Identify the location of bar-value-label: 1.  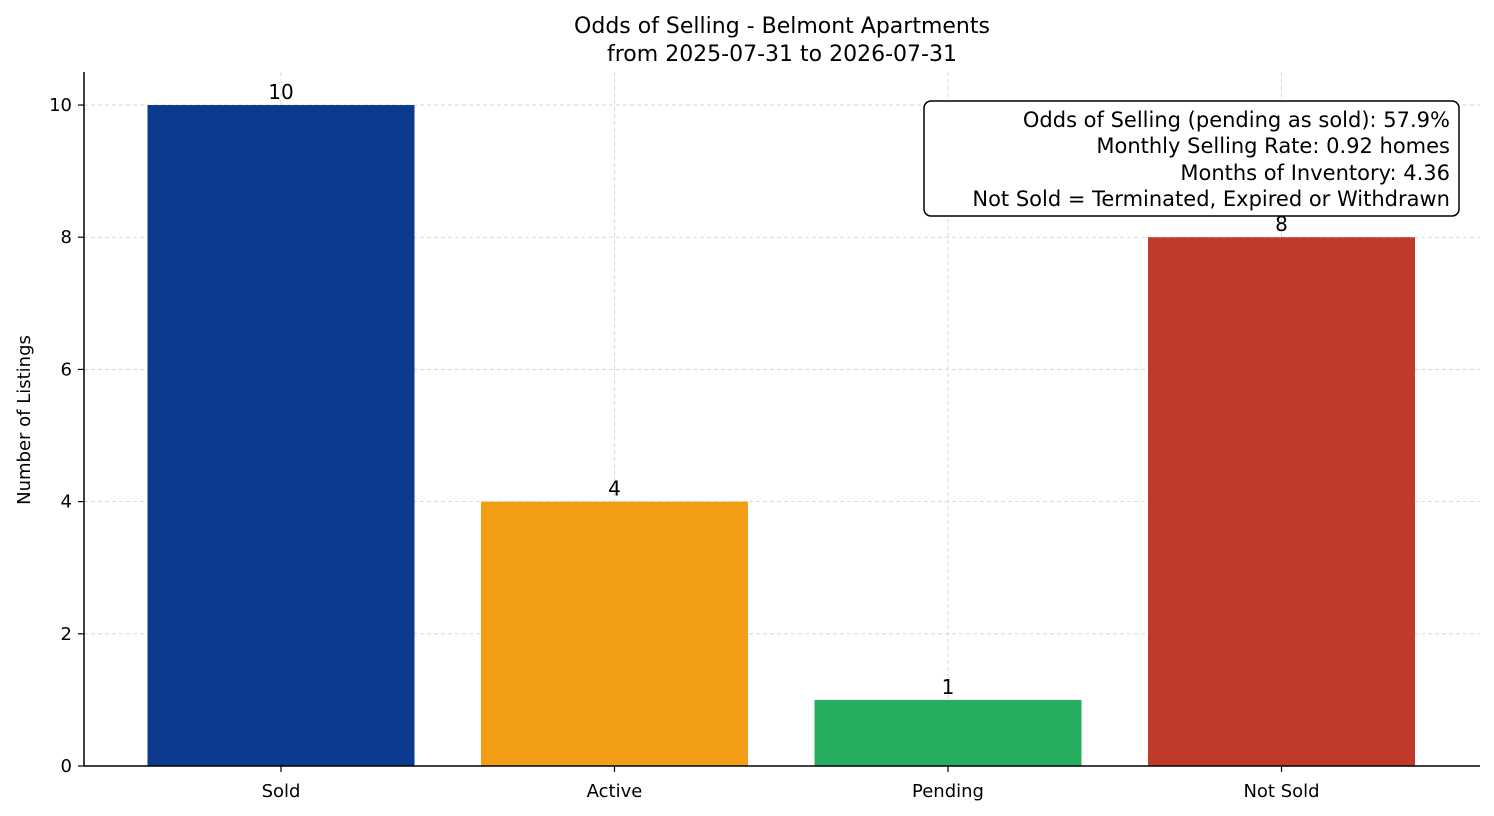
(948, 687).